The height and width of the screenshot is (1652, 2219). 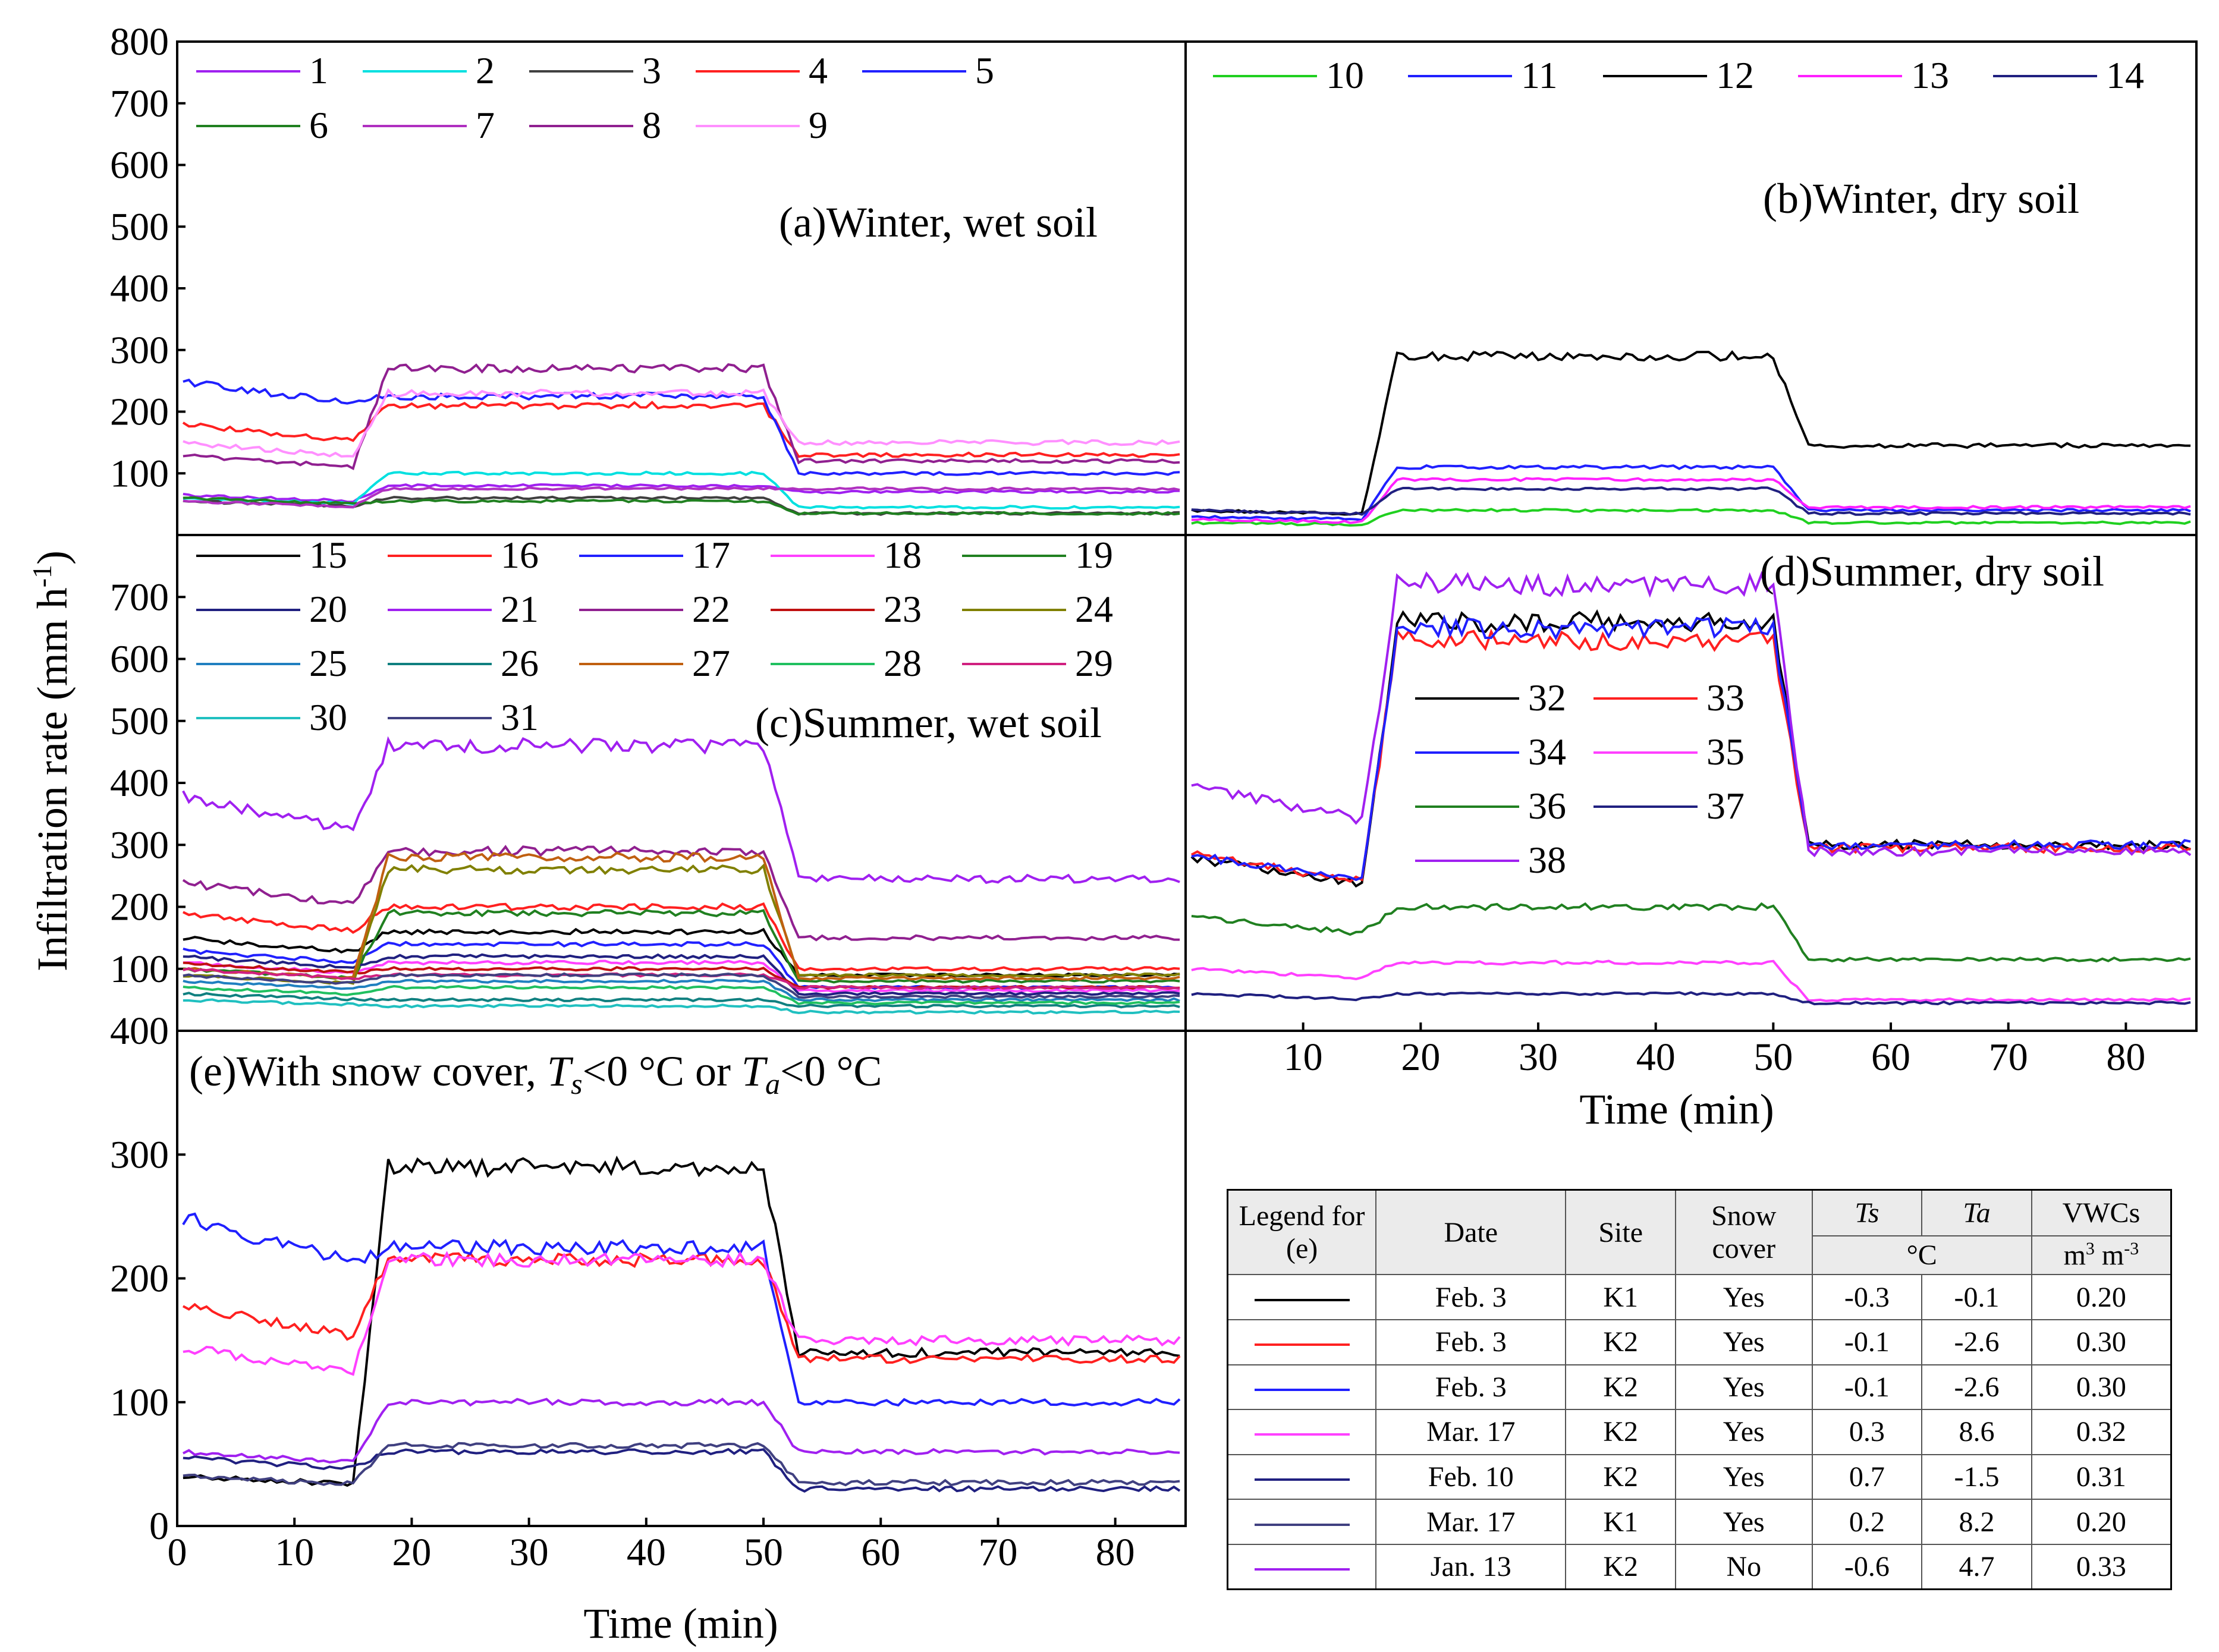 What do you see at coordinates (762, 70) in the screenshot?
I see `legend-item-4: 4` at bounding box center [762, 70].